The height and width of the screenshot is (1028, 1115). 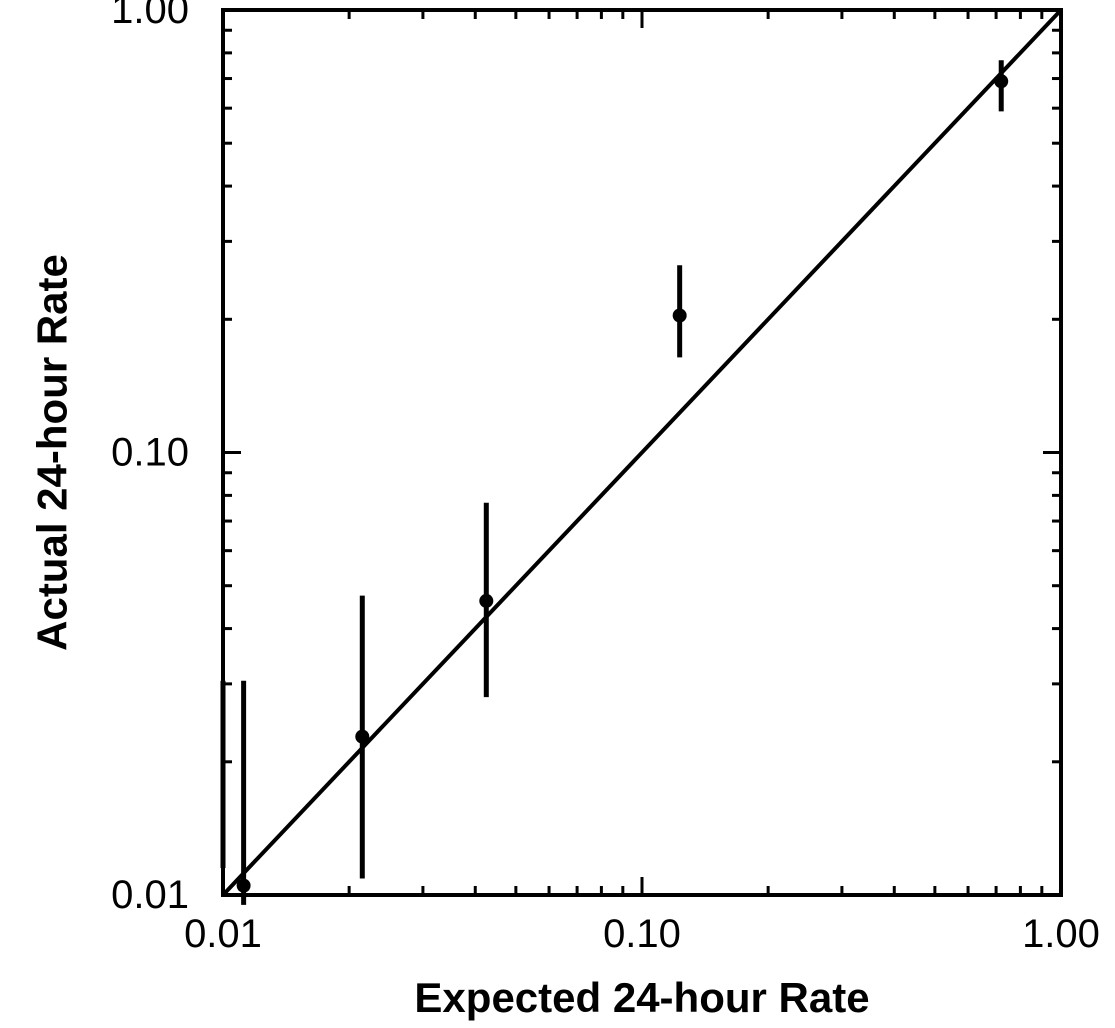 I want to click on y-tick-labels: 0.01 0.10 1.00, so click(x=150, y=458).